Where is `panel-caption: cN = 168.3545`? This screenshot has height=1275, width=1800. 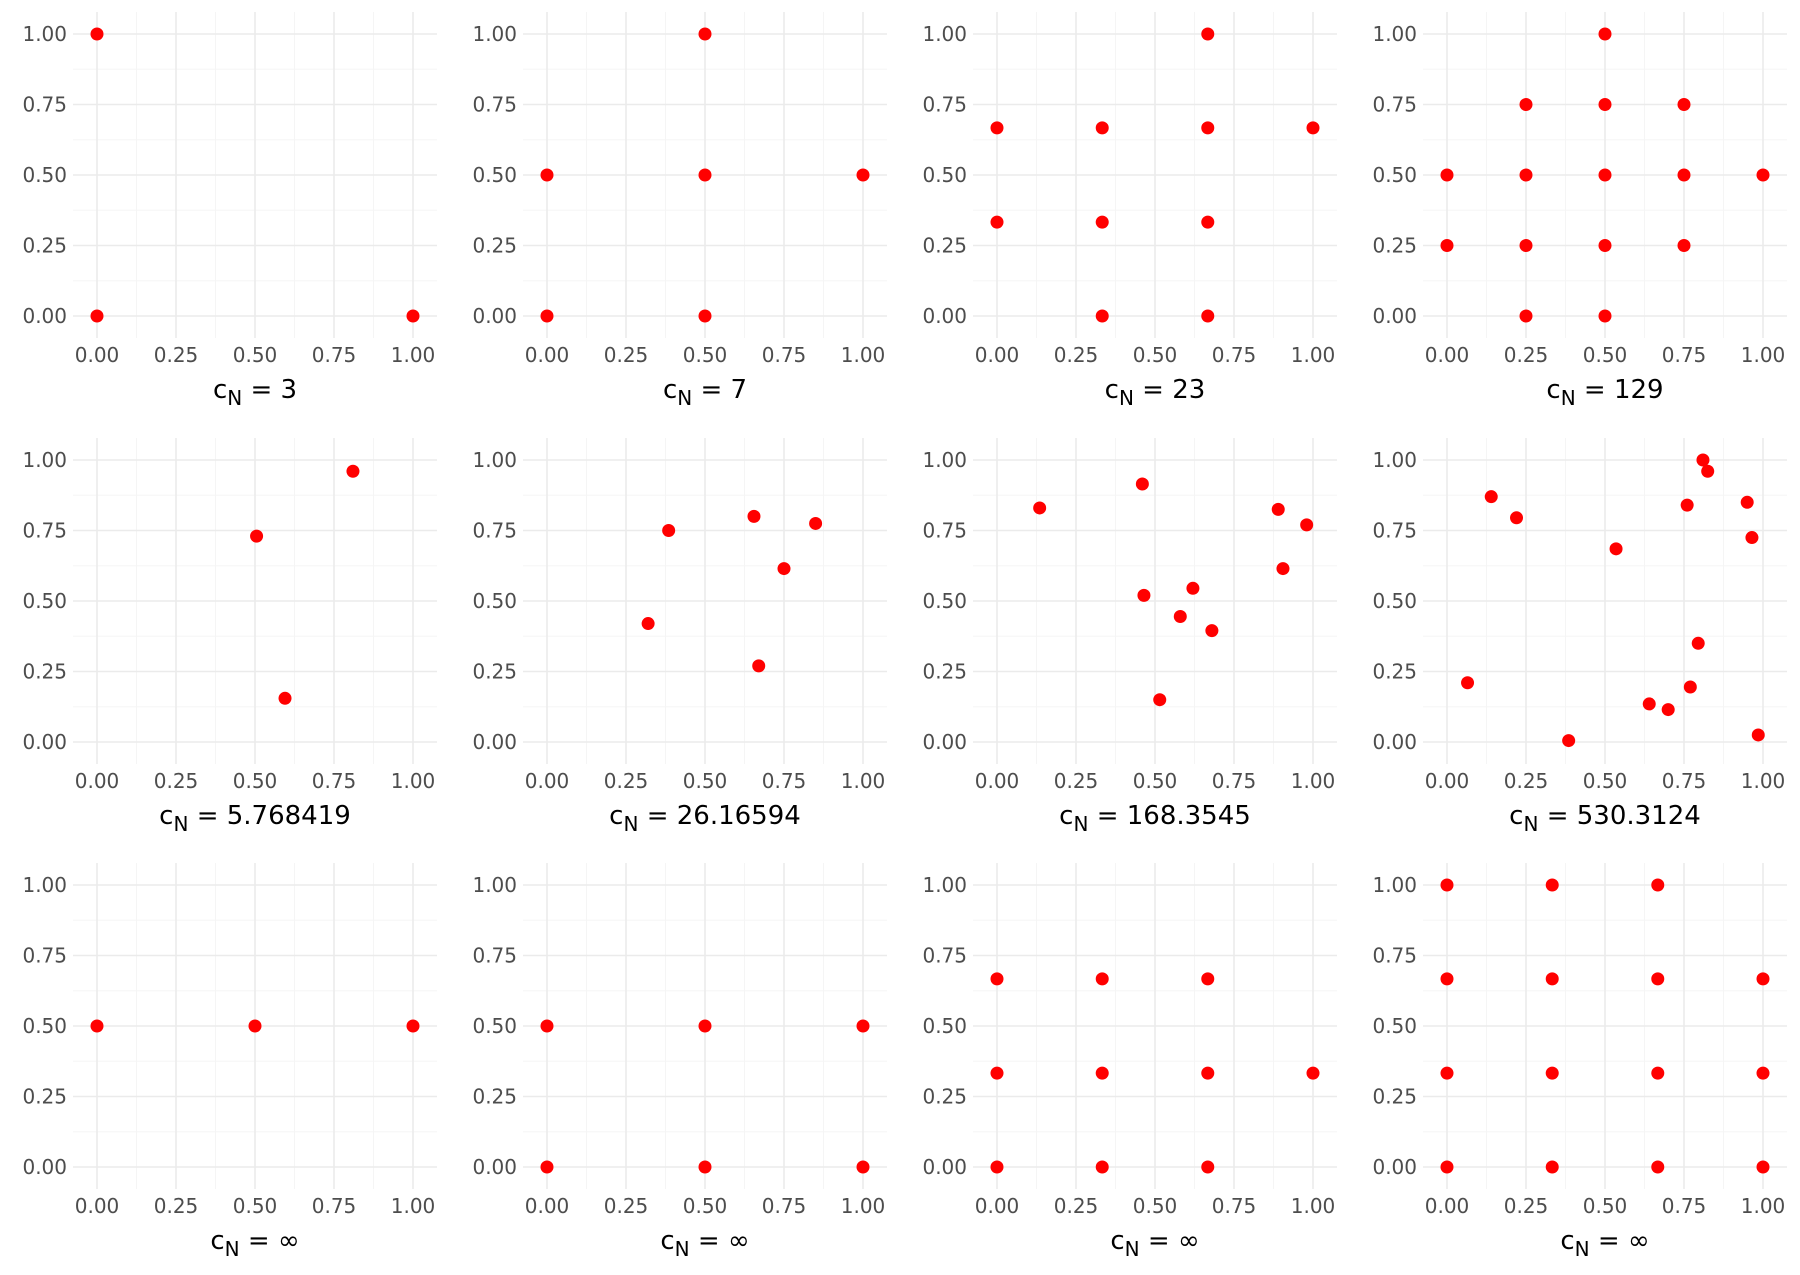
panel-caption: cN = 168.3545 is located at coordinates (1155, 818).